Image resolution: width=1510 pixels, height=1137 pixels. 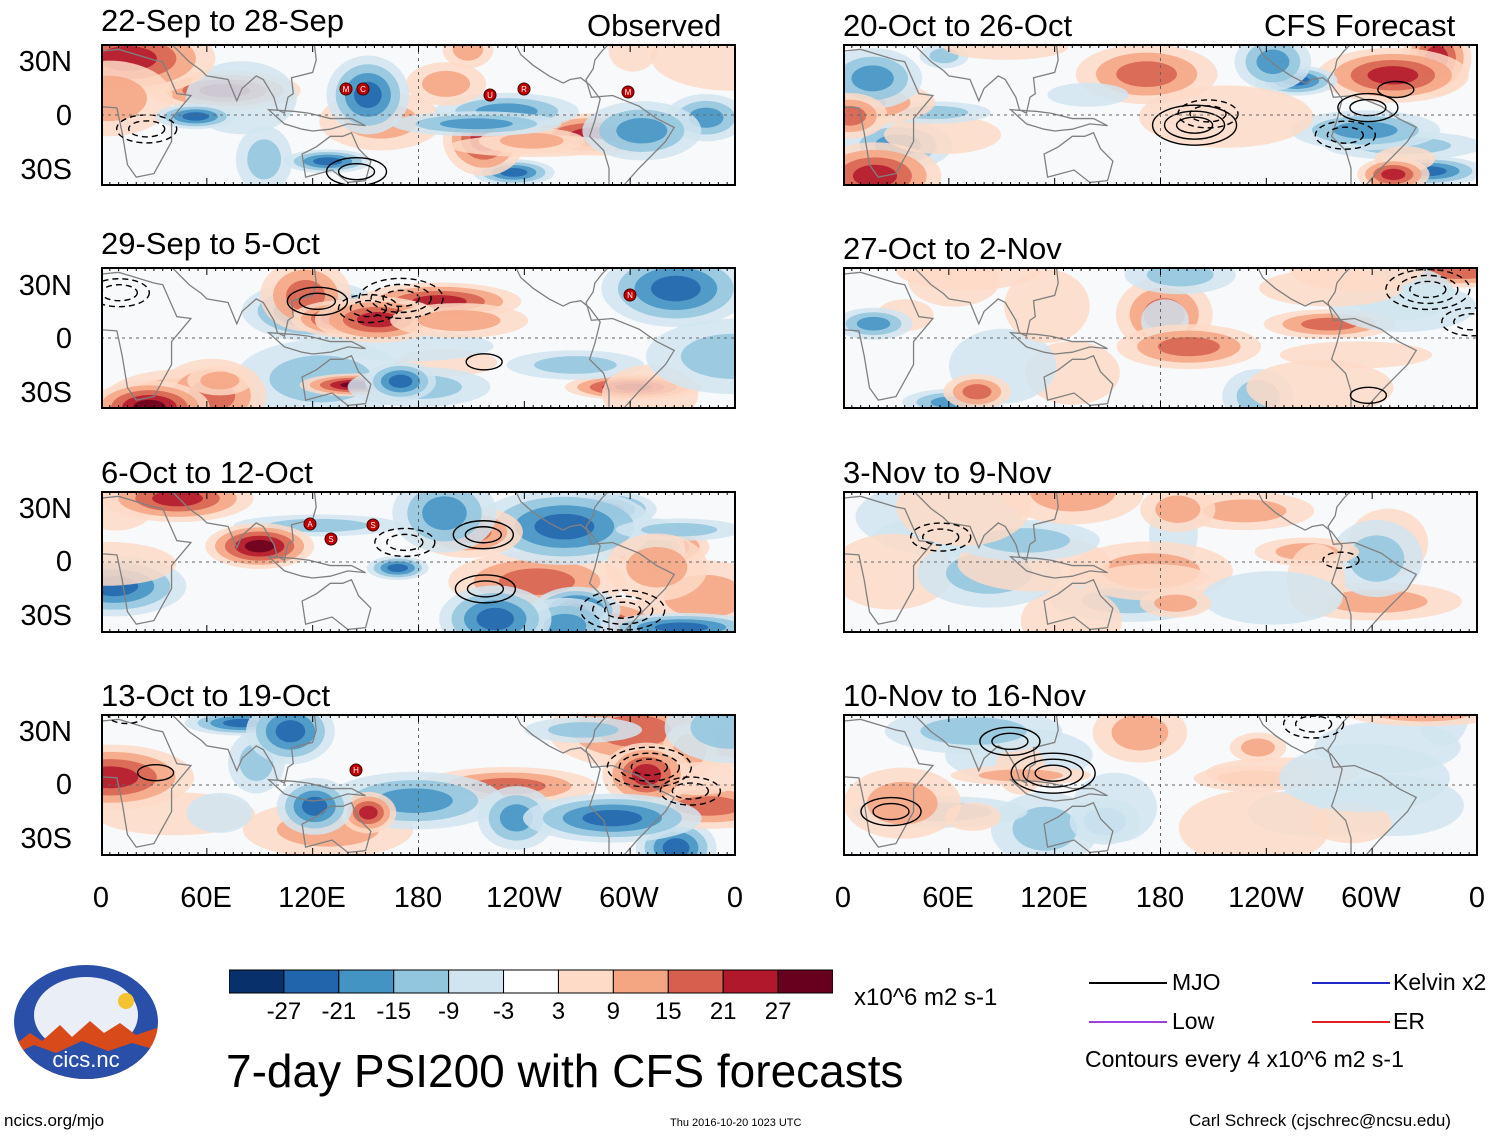 I want to click on map-panel-obs-1: M CUR M, so click(x=418, y=115).